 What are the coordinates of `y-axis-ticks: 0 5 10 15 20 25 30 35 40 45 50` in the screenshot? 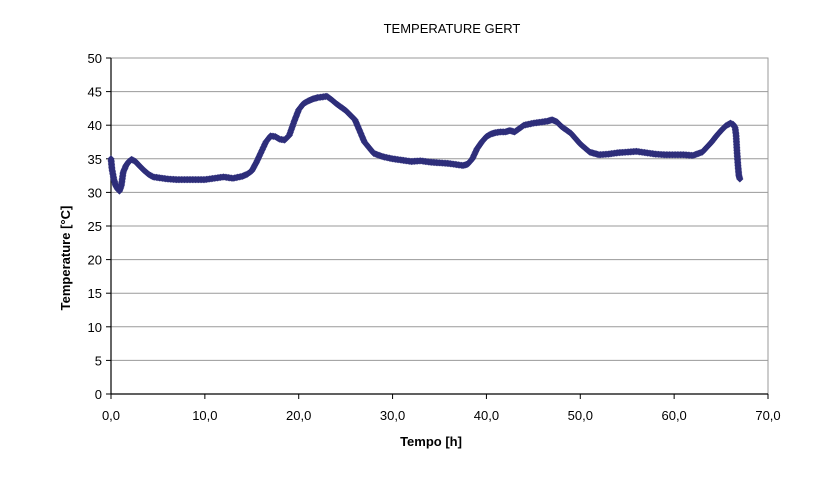 It's located at (99, 226).